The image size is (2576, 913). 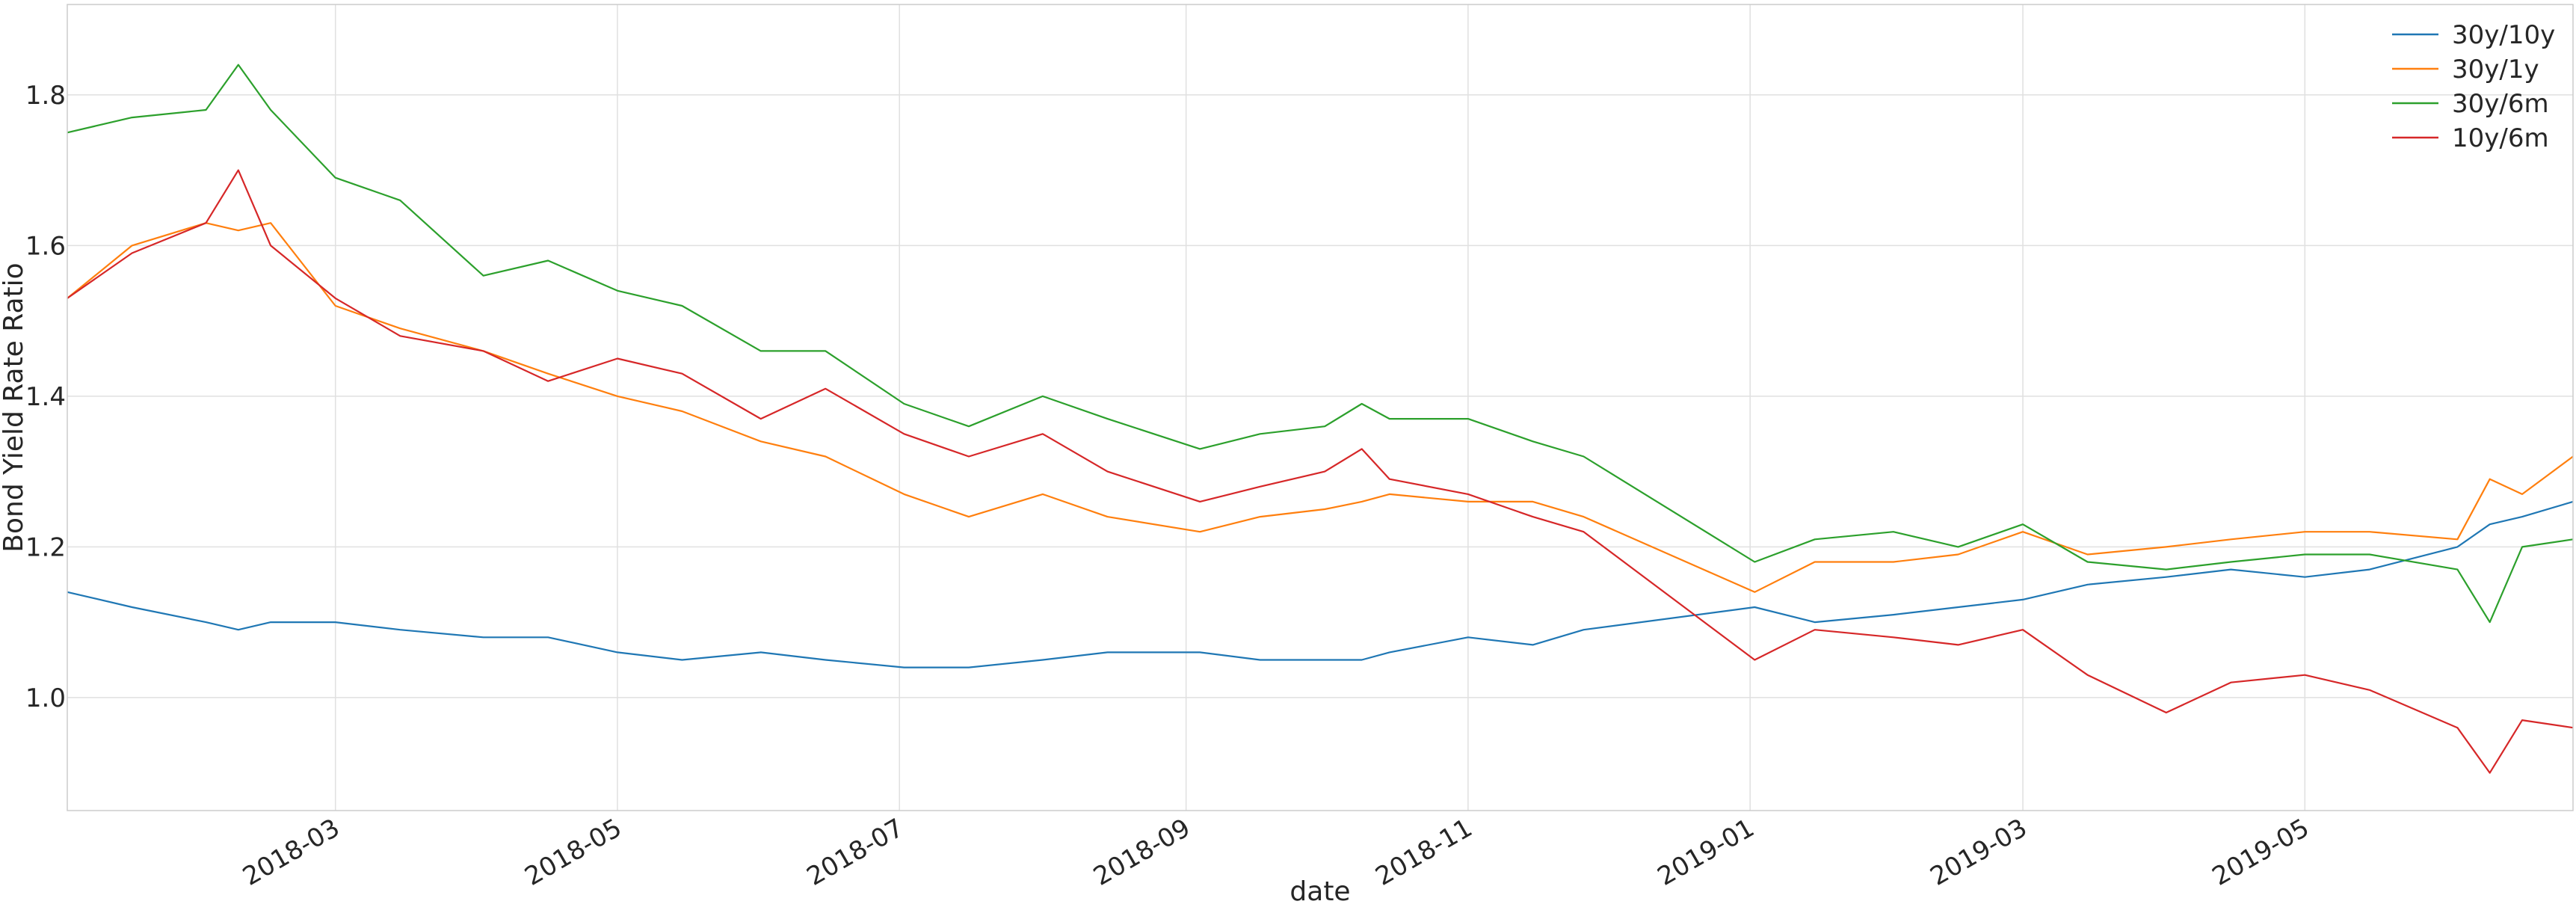 I want to click on x-tick-label: 2018-11, so click(x=1423, y=853).